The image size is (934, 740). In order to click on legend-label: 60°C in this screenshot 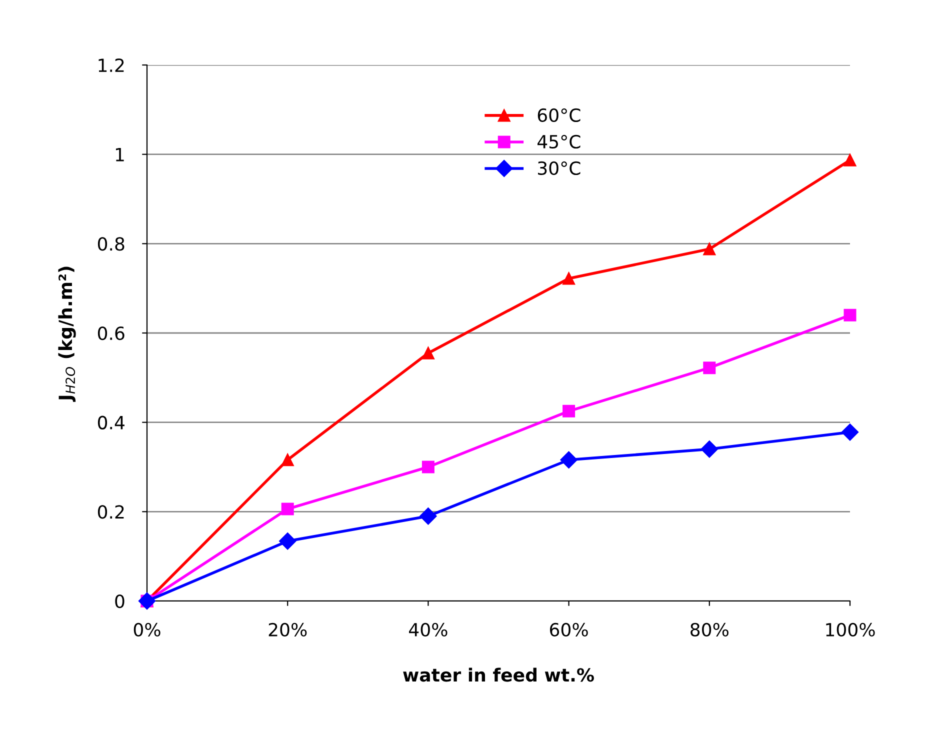, I will do `click(559, 115)`.